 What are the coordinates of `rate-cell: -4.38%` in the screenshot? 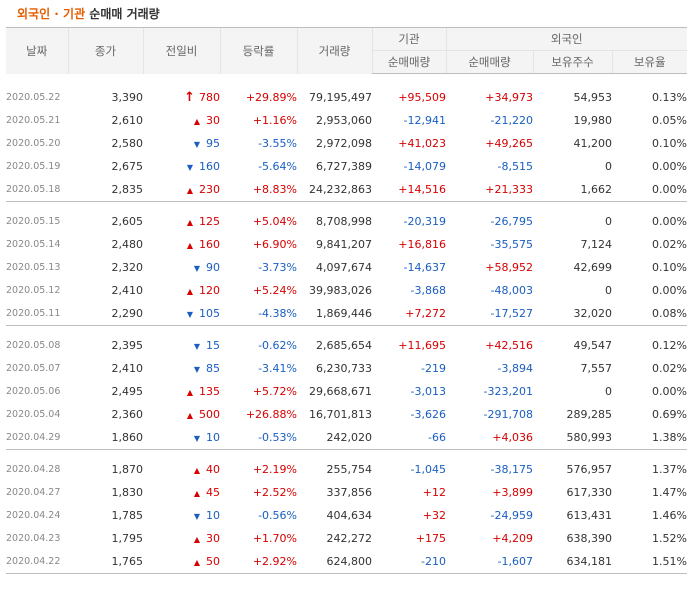 It's located at (277, 313).